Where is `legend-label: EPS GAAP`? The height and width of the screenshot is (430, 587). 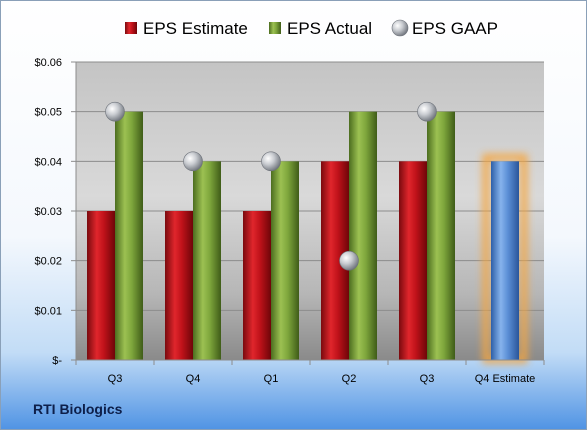 legend-label: EPS GAAP is located at coordinates (455, 28).